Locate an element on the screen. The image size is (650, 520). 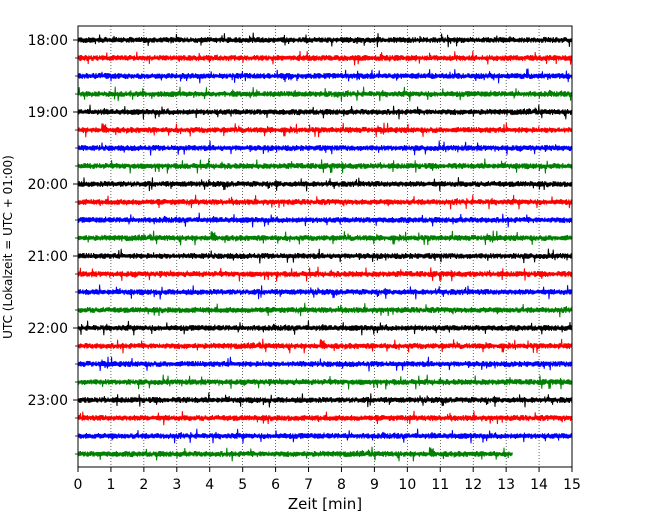
y-tick-label: 19:00 is located at coordinates (48, 113).